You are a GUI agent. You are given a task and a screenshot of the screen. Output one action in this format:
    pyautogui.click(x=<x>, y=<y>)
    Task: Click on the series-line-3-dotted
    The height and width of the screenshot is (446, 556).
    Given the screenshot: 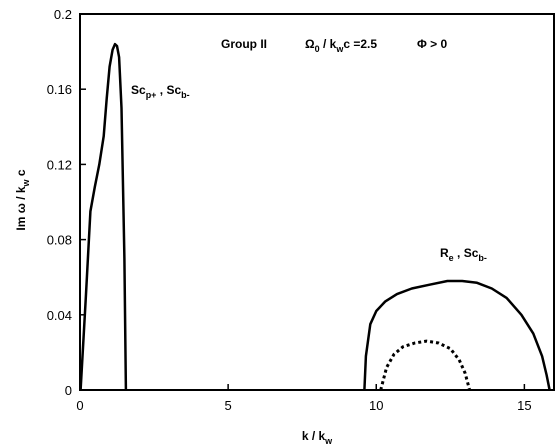 What is the action you would take?
    pyautogui.click(x=425, y=365)
    